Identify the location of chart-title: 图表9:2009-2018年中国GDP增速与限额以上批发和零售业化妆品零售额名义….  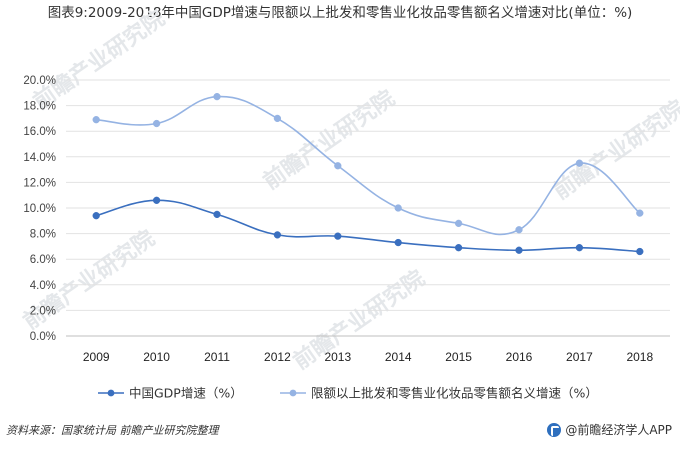
(340, 13).